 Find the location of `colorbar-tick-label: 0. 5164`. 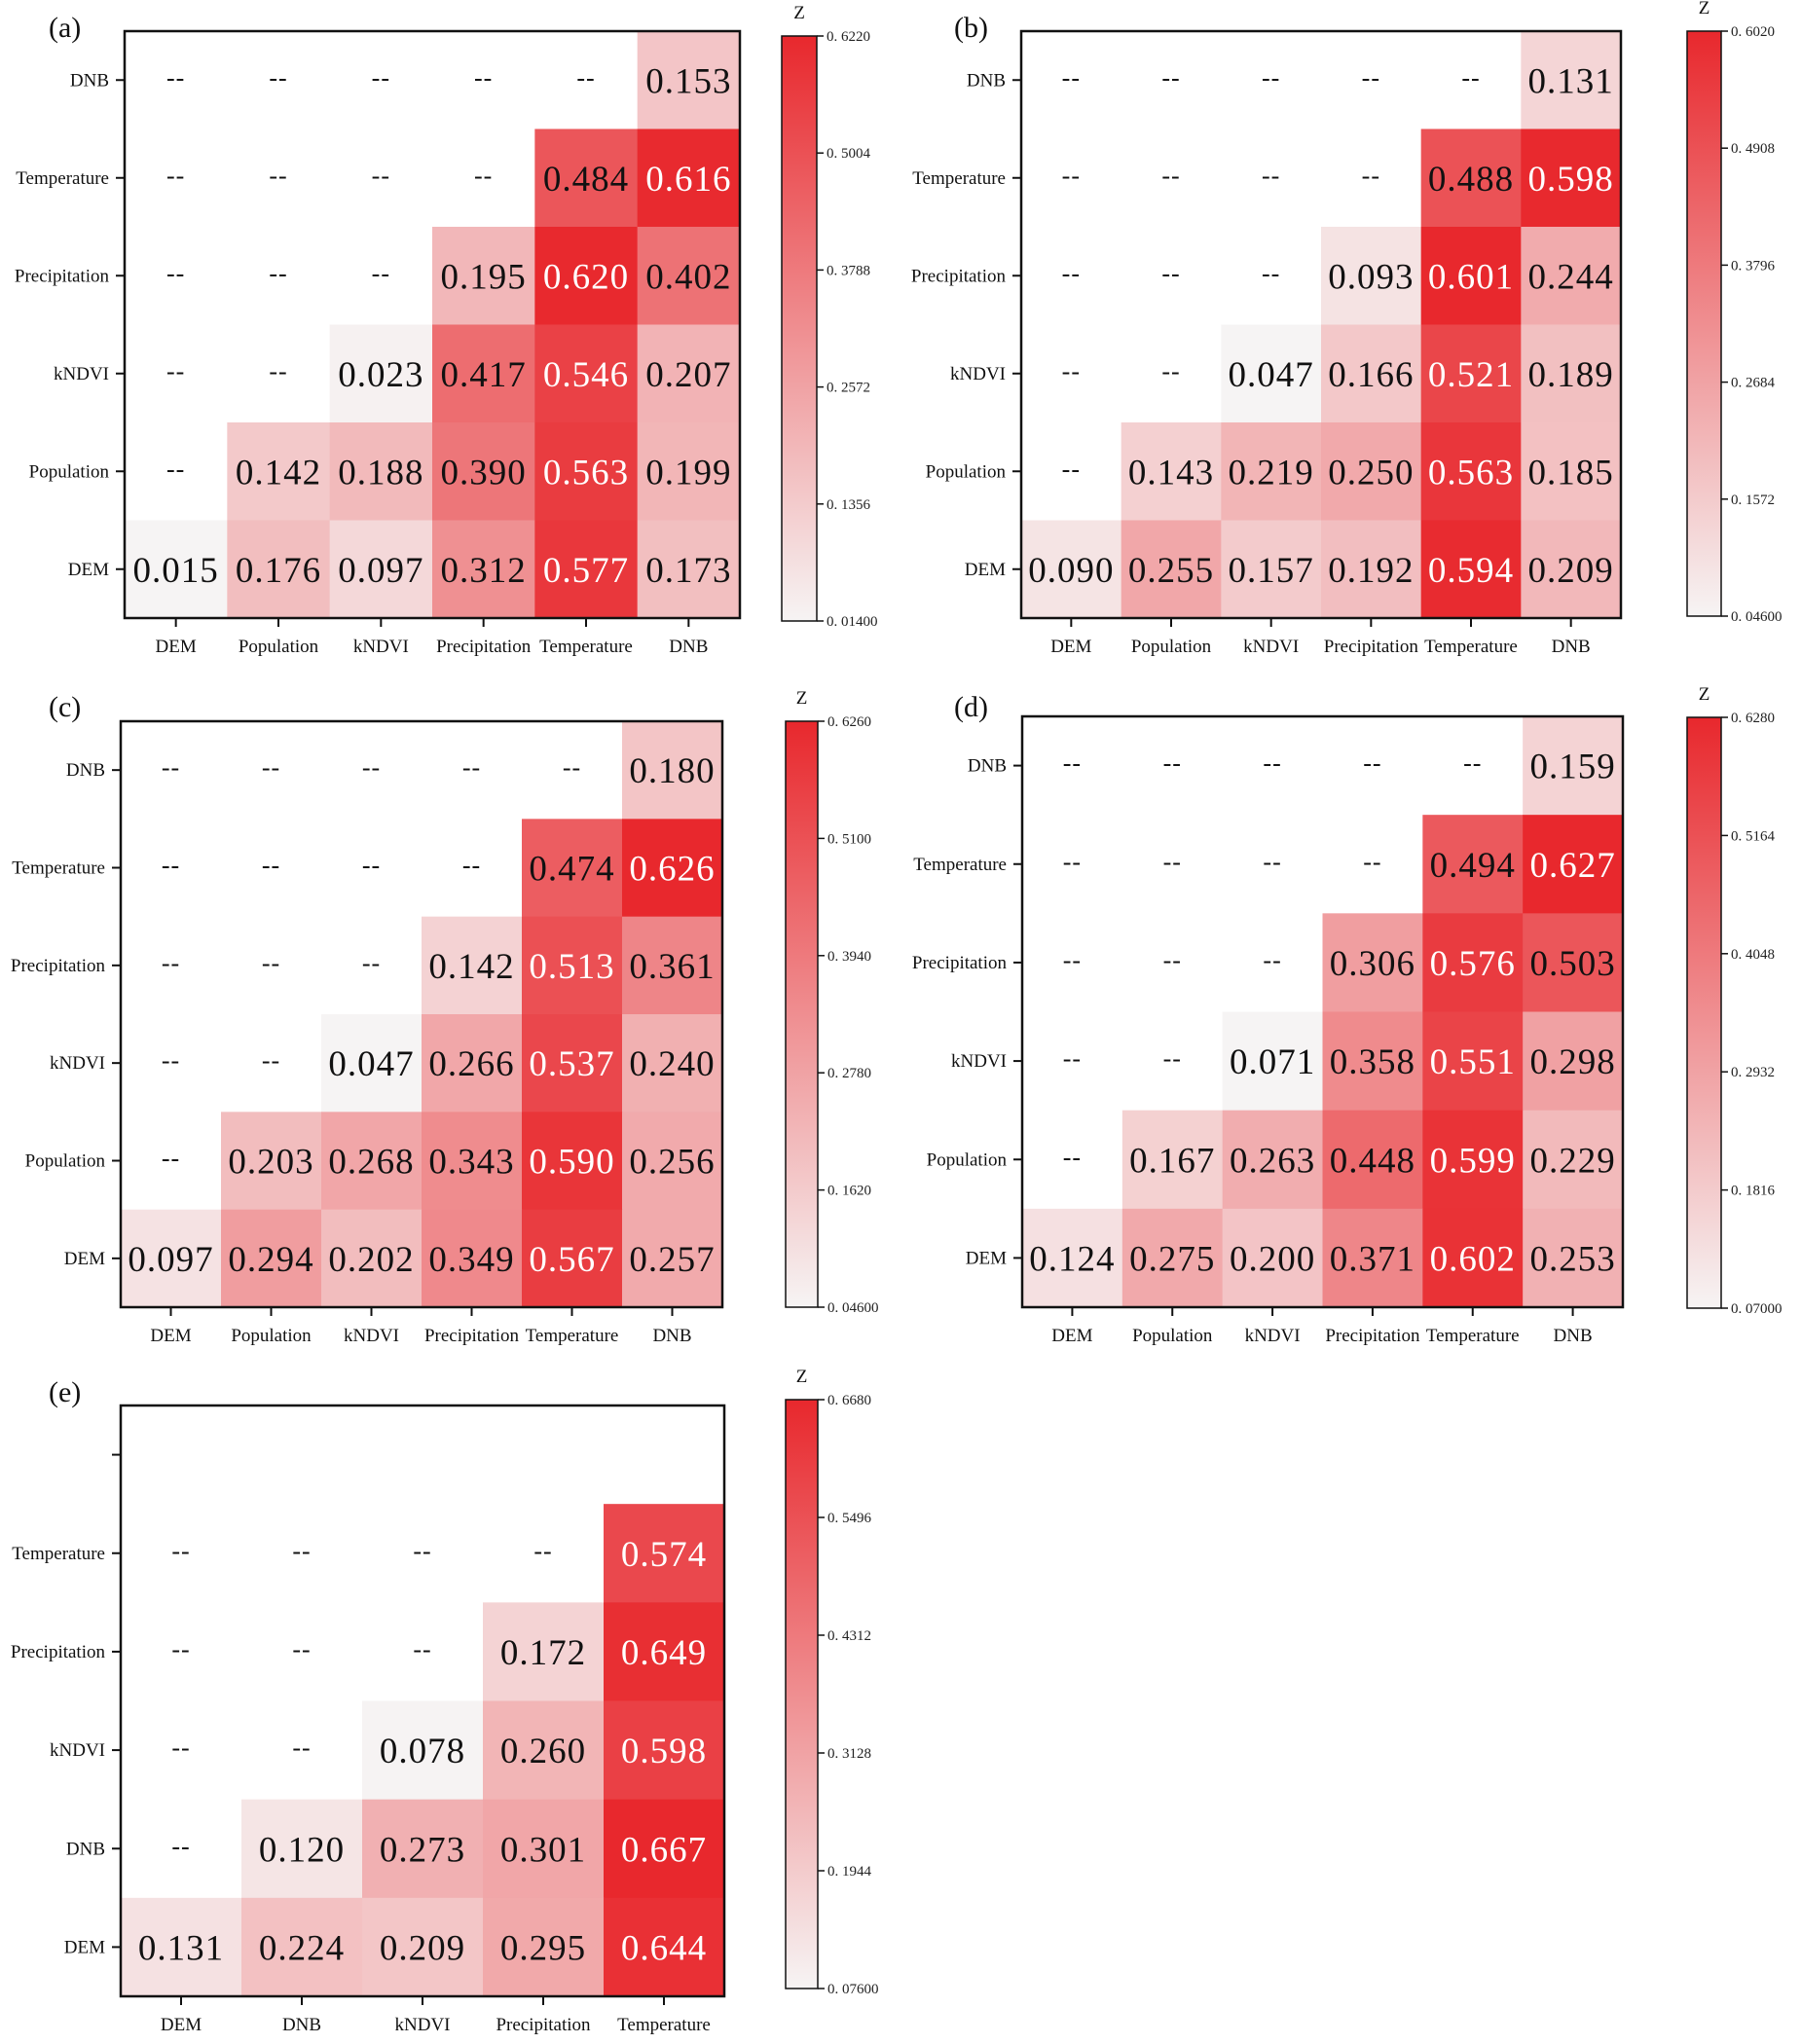

colorbar-tick-label: 0. 5164 is located at coordinates (1754, 836).